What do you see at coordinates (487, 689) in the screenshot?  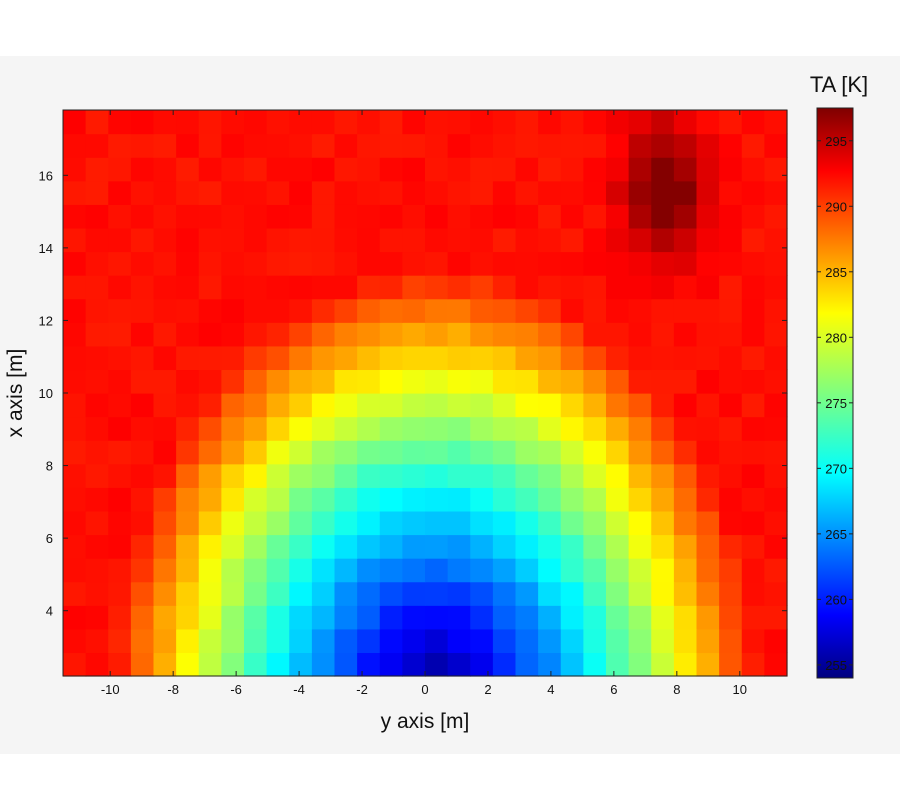 I see `x-tick-label: 2` at bounding box center [487, 689].